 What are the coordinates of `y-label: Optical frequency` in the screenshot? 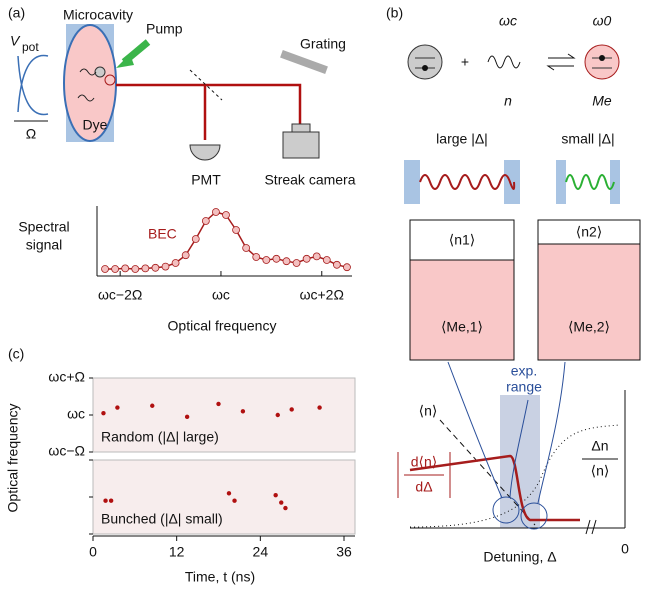 It's located at (13, 458).